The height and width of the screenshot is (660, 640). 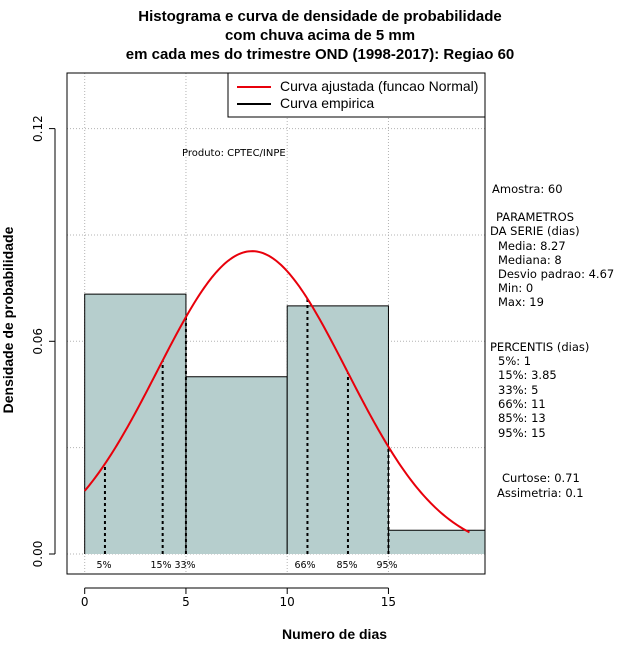 I want to click on stat-desvio: Desvio padrao: 4.67, so click(x=556, y=274).